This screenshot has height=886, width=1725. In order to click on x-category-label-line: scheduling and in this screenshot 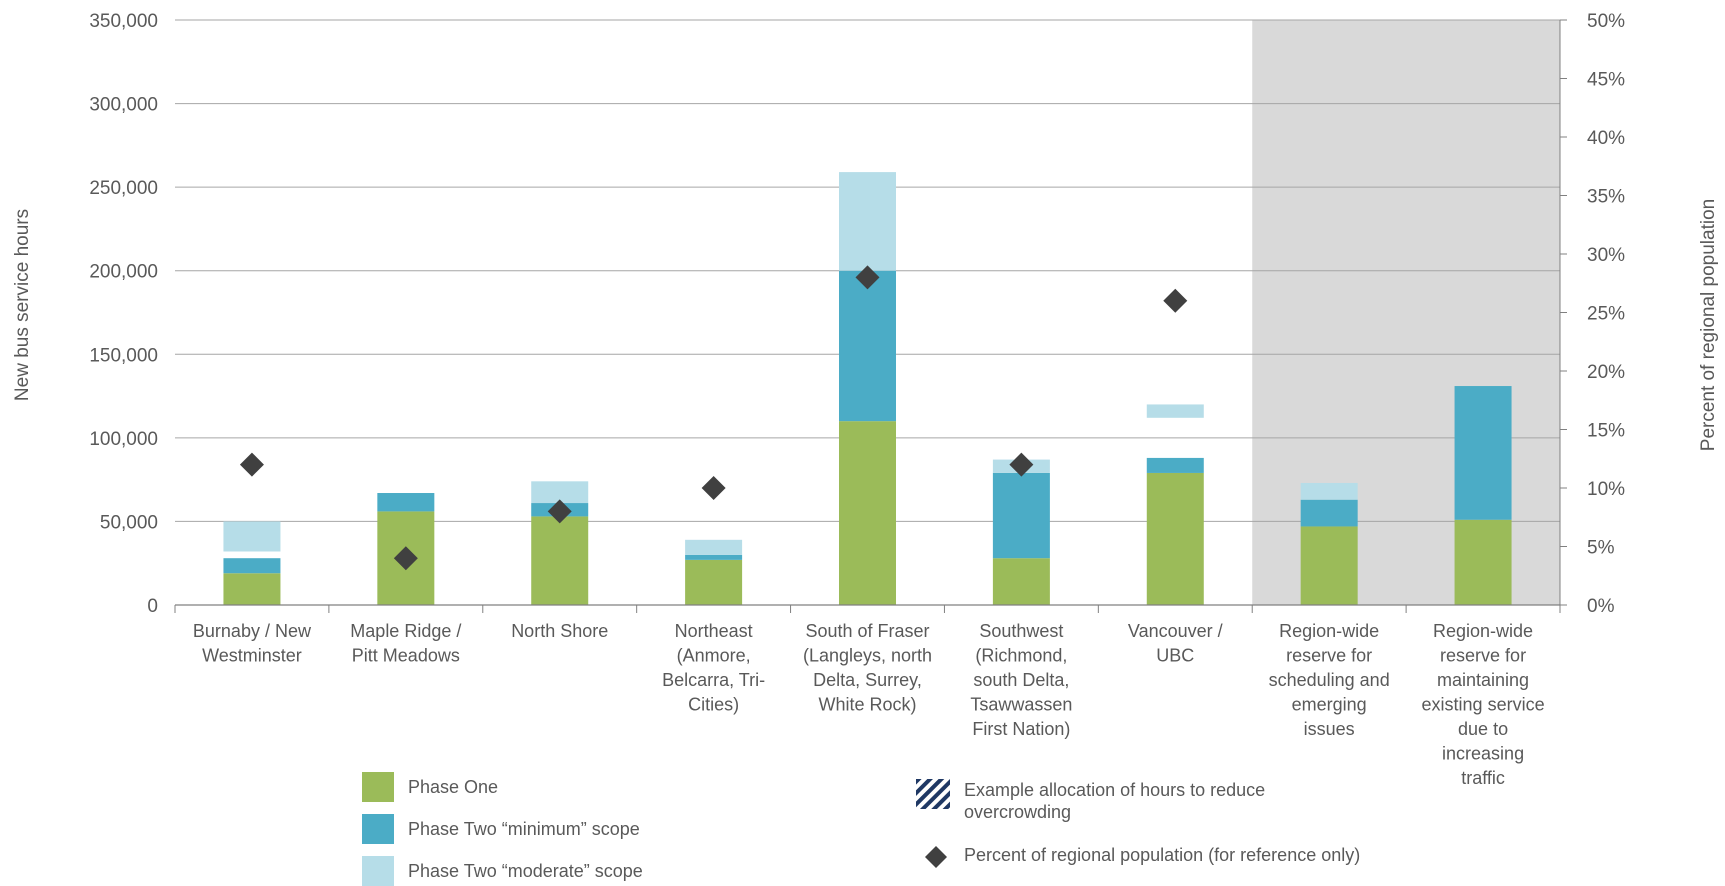, I will do `click(1329, 680)`.